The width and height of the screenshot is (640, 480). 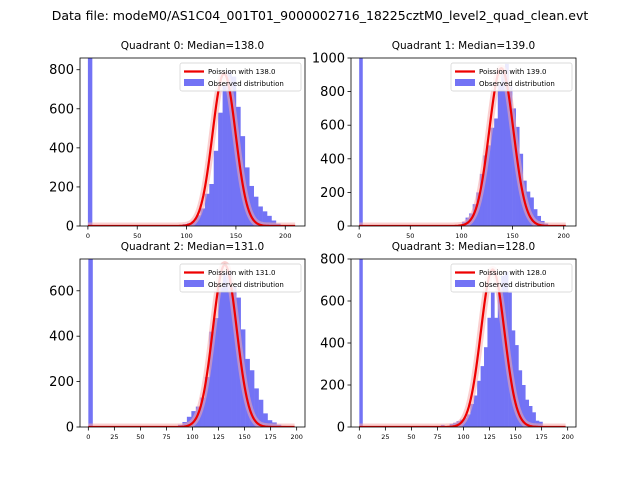 I want to click on legend-fit-label: Poission with 139.0, so click(x=513, y=72).